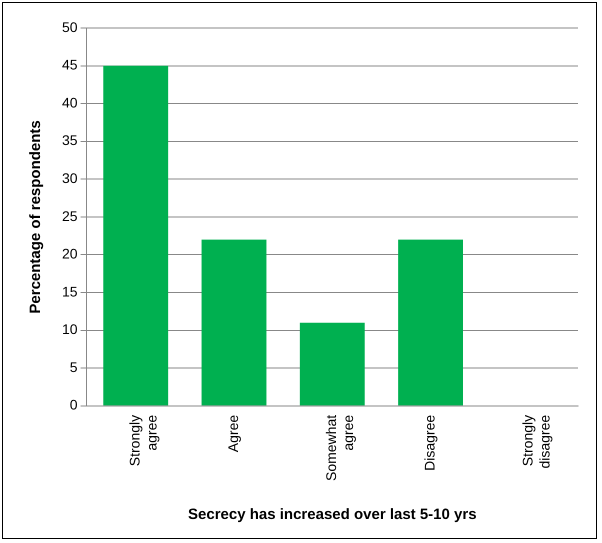 This screenshot has width=602, height=543. I want to click on y-tick-label: 40, so click(70, 102).